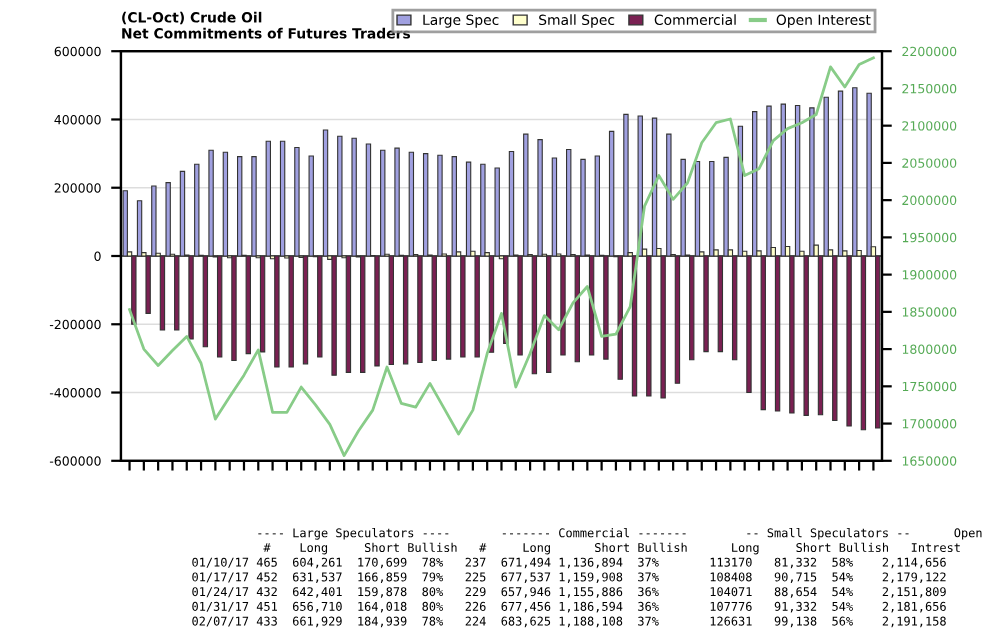 Image resolution: width=1008 pixels, height=640 pixels. What do you see at coordinates (125, 223) in the screenshot?
I see `bar` at bounding box center [125, 223].